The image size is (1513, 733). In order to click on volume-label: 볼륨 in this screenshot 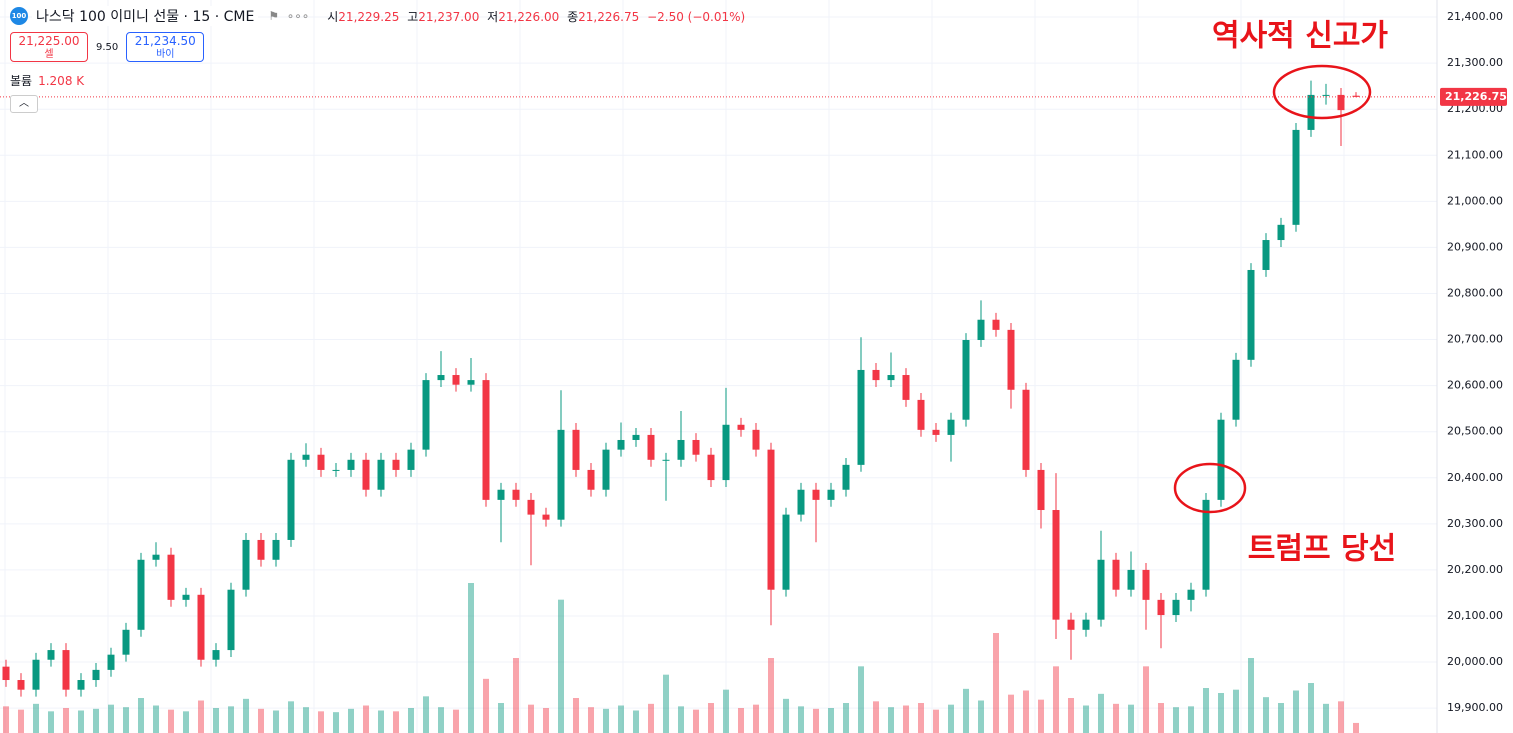, I will do `click(21, 81)`.